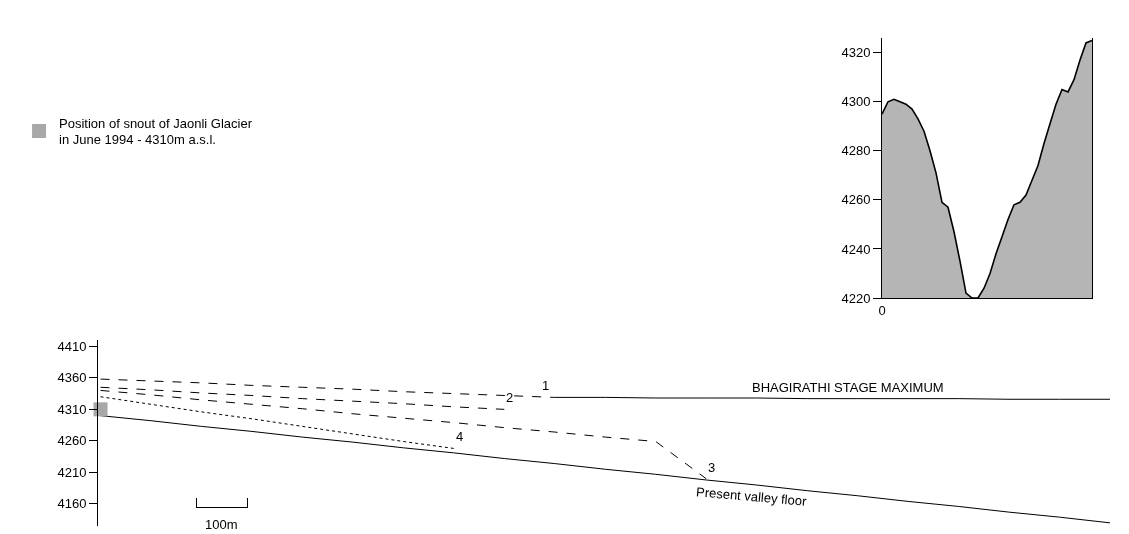  I want to click on y-tick-label: 4220, so click(856, 298).